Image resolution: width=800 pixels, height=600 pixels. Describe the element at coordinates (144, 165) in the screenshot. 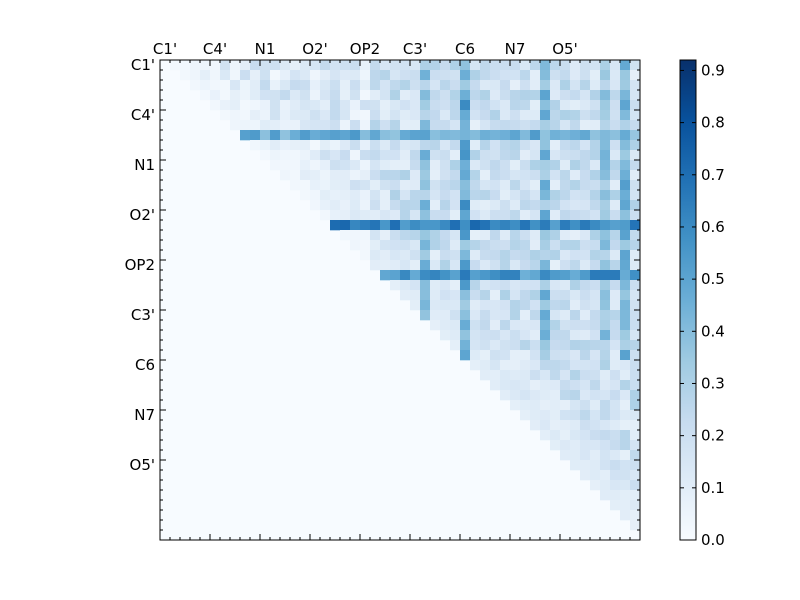

I see `y-tick-label: N1` at that location.